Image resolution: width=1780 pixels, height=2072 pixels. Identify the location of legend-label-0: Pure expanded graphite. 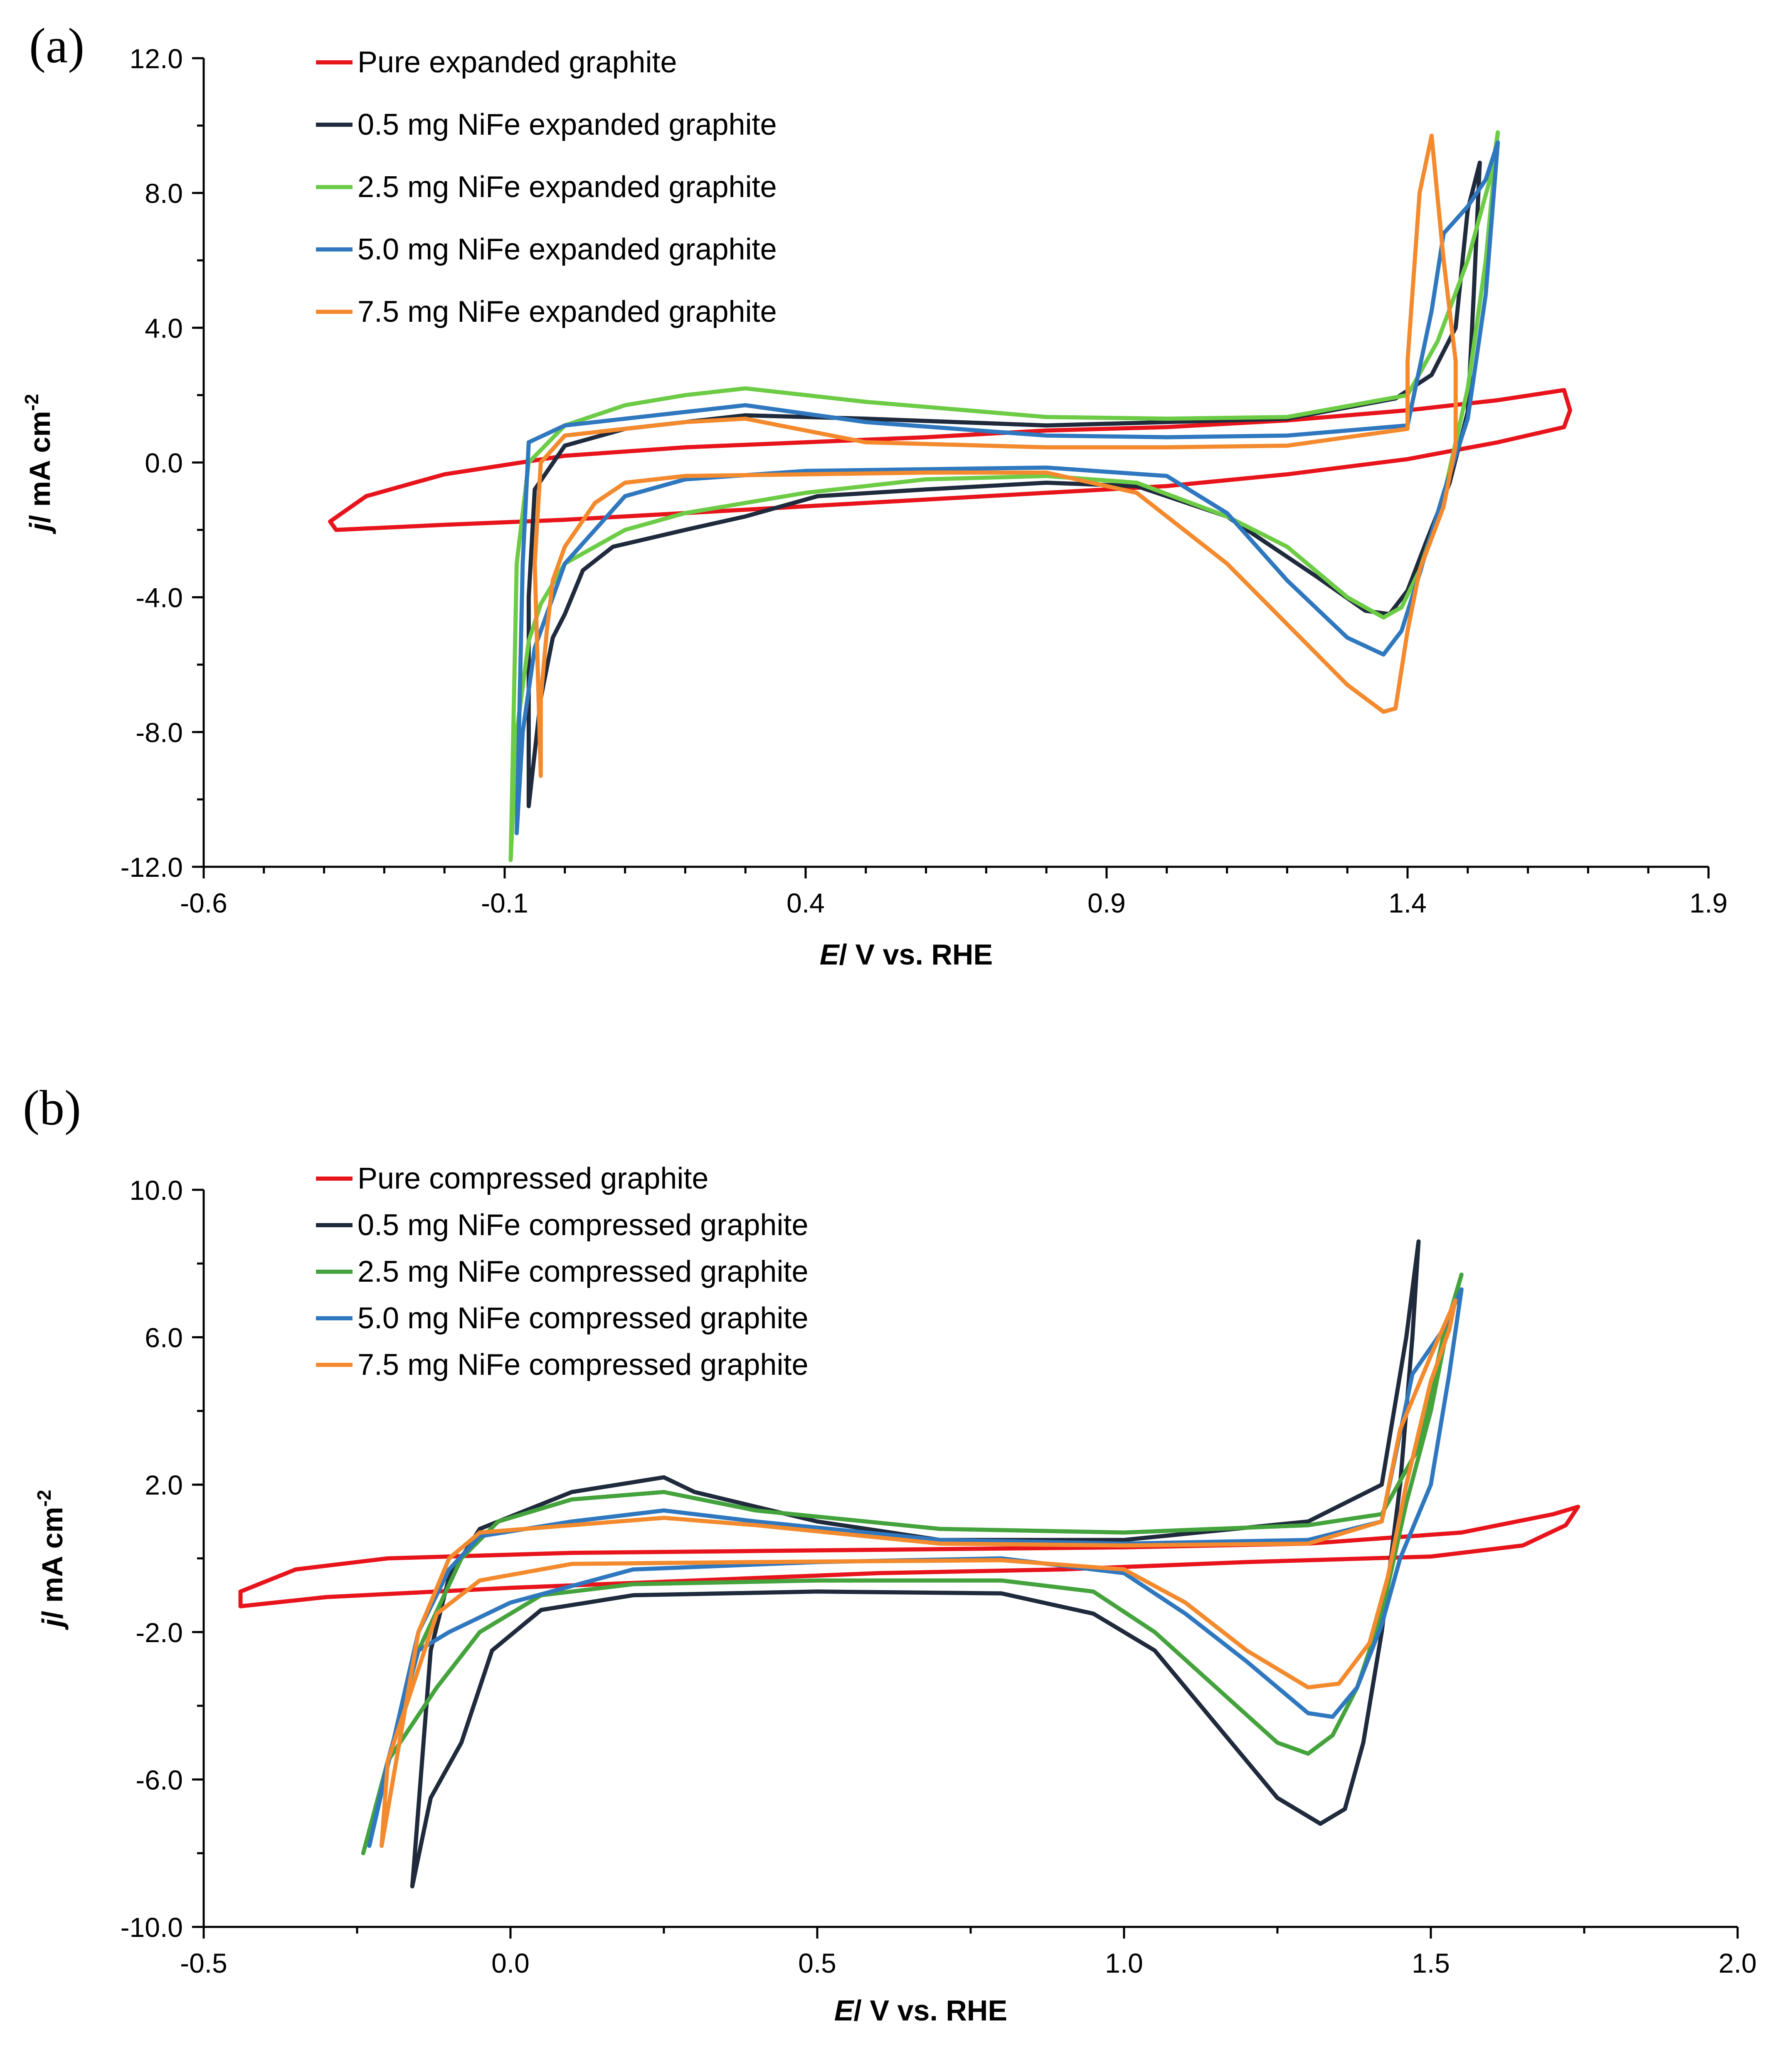
(517, 62).